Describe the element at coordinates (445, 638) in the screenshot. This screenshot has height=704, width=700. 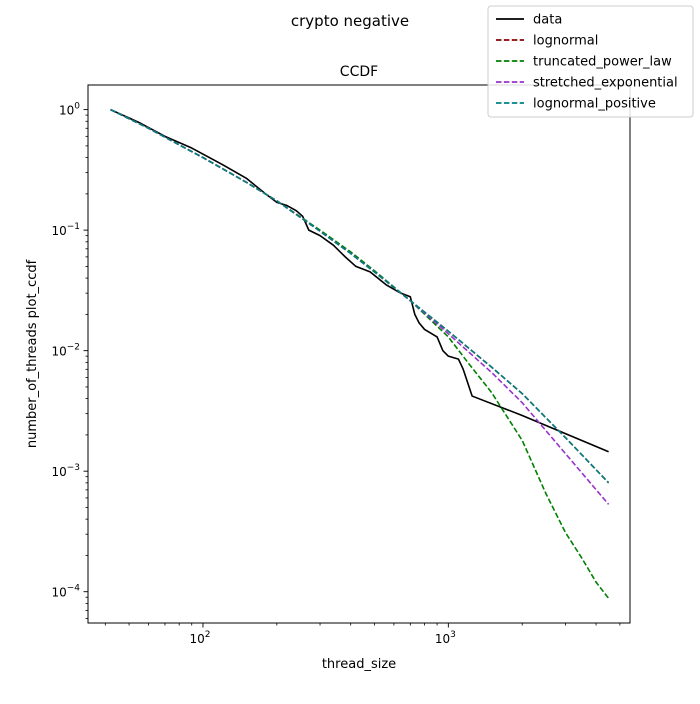
I see `x-tick-label: 10³` at that location.